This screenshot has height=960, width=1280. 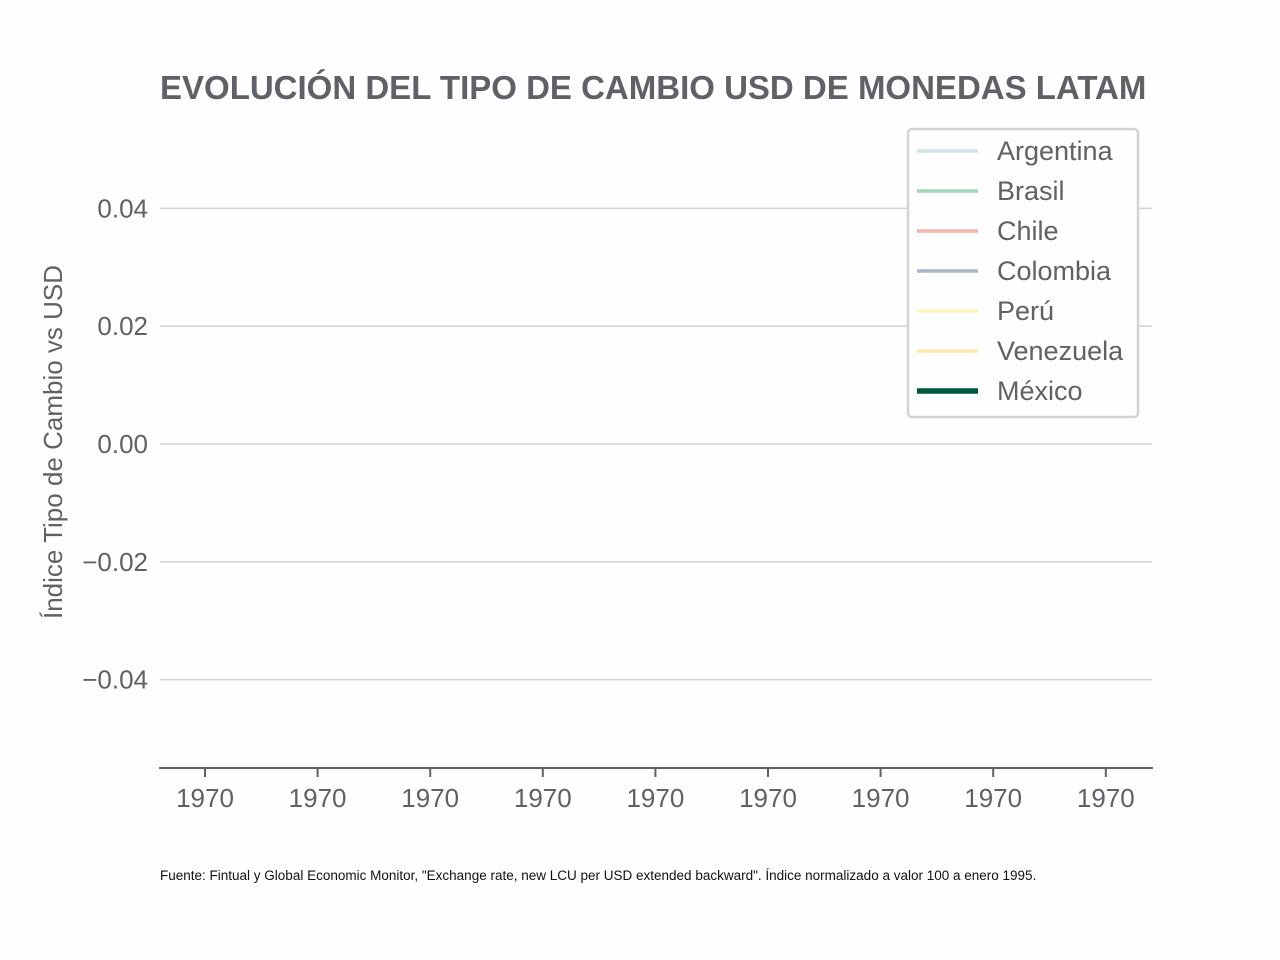 I want to click on legend-label: México, so click(x=1040, y=391).